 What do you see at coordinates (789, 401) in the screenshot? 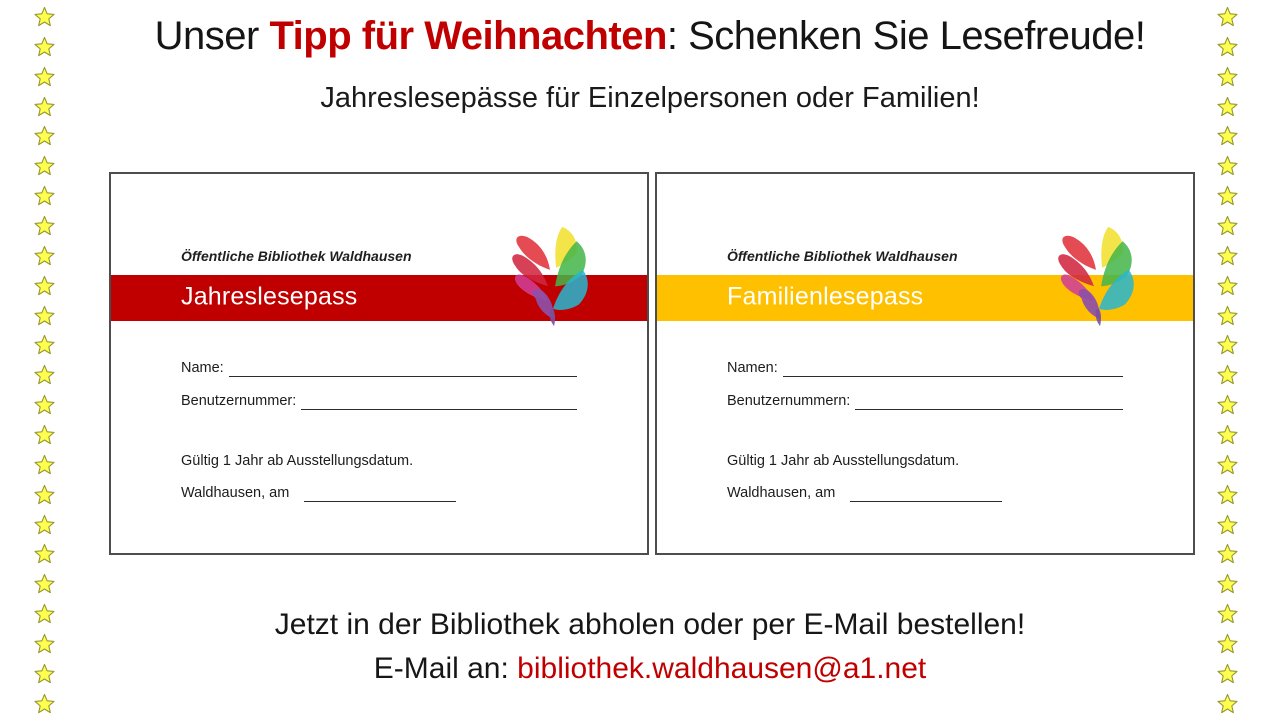
I see `usernumbers-field-label: Benutzernummern:` at bounding box center [789, 401].